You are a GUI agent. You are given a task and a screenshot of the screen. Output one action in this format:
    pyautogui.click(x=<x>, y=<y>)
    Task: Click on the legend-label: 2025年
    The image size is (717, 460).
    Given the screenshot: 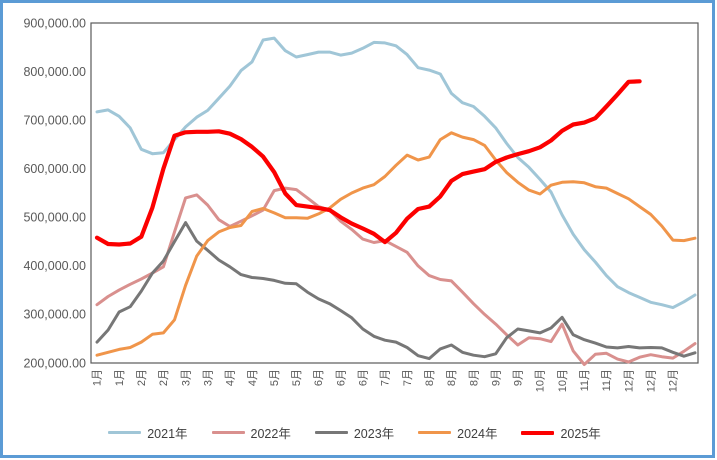 What is the action you would take?
    pyautogui.click(x=580, y=434)
    